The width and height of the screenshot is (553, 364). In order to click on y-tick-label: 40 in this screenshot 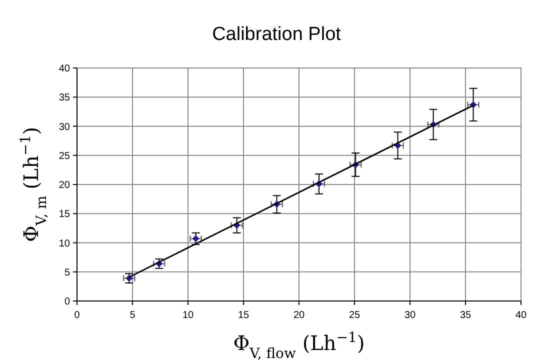, I will do `click(64, 69)`.